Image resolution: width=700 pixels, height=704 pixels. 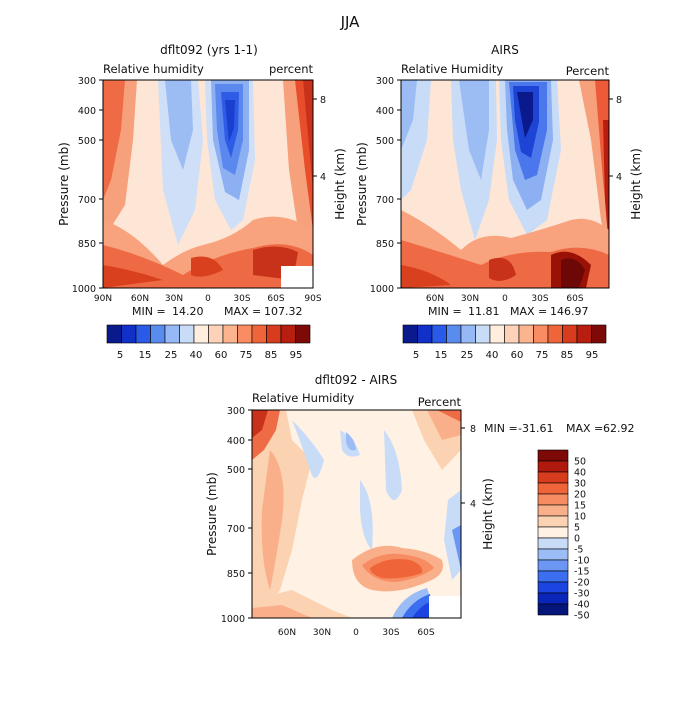 I want to click on colorbar-label: 10, so click(x=580, y=517).